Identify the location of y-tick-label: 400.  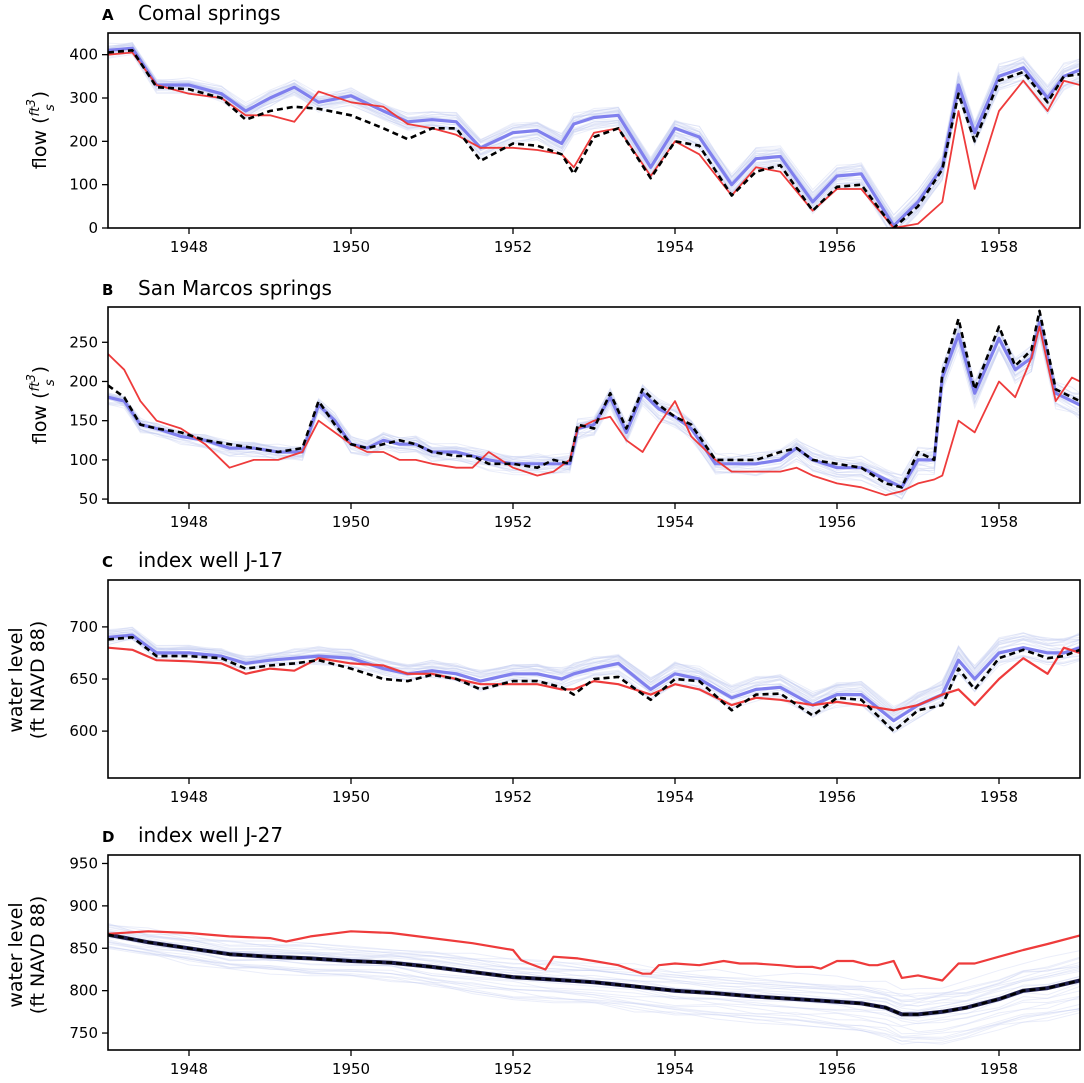
(83, 55).